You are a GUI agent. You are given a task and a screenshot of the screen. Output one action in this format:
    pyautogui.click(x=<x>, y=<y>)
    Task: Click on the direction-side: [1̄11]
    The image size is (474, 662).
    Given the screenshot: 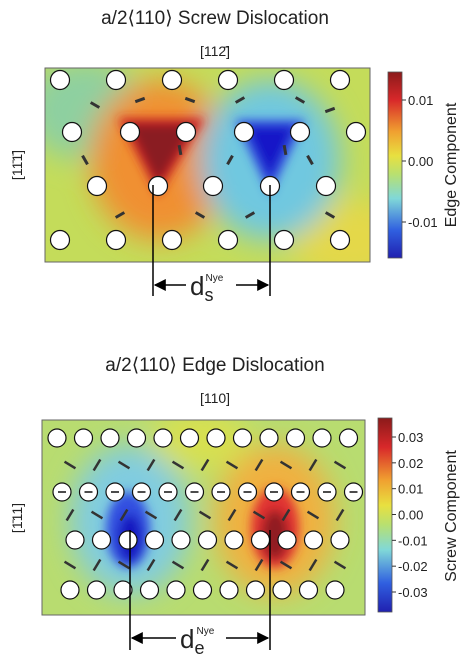 What is the action you would take?
    pyautogui.click(x=17, y=518)
    